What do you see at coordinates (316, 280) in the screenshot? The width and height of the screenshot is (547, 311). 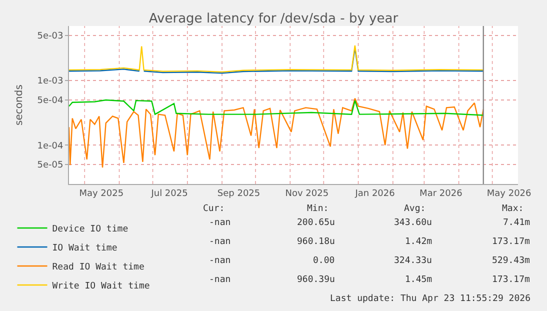 I see `text: 960.39u` at bounding box center [316, 280].